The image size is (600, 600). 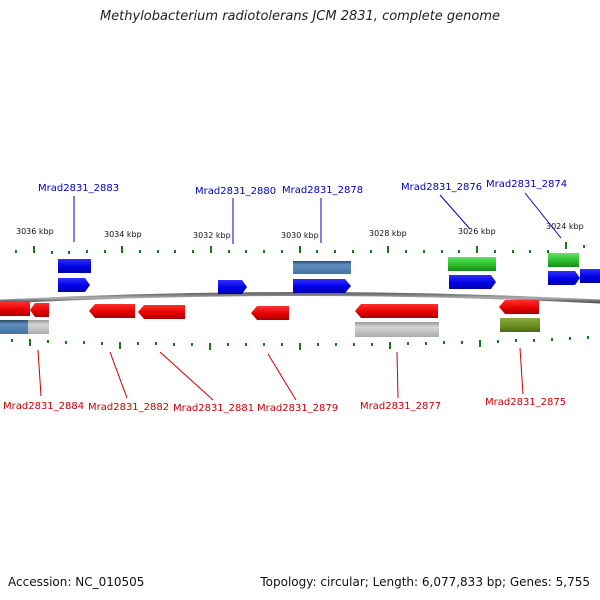 What do you see at coordinates (110, 582) in the screenshot?
I see `accession-value: NC_010505` at bounding box center [110, 582].